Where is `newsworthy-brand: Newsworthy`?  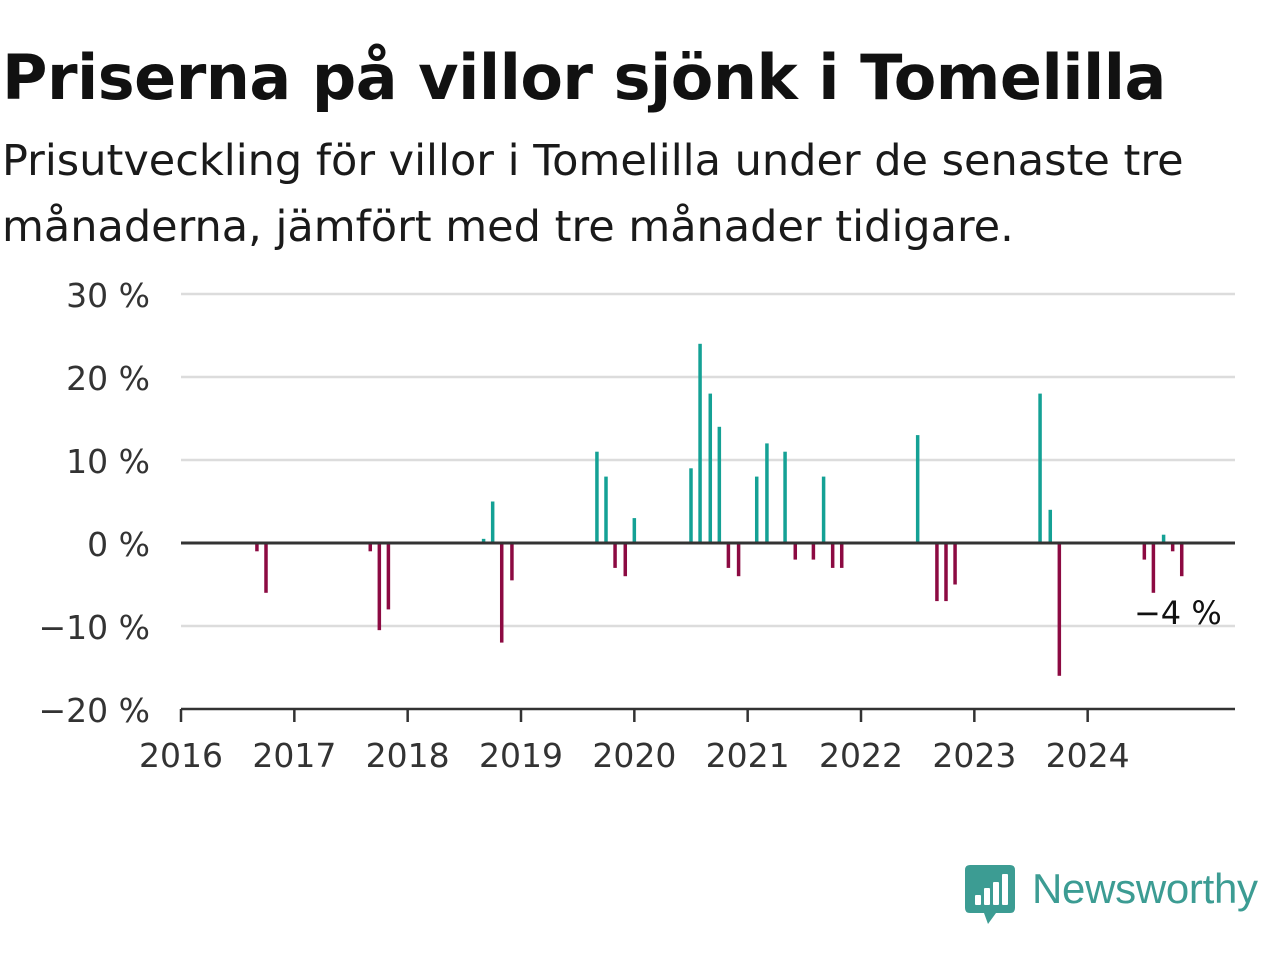 newsworthy-brand: Newsworthy is located at coordinates (1120, 896).